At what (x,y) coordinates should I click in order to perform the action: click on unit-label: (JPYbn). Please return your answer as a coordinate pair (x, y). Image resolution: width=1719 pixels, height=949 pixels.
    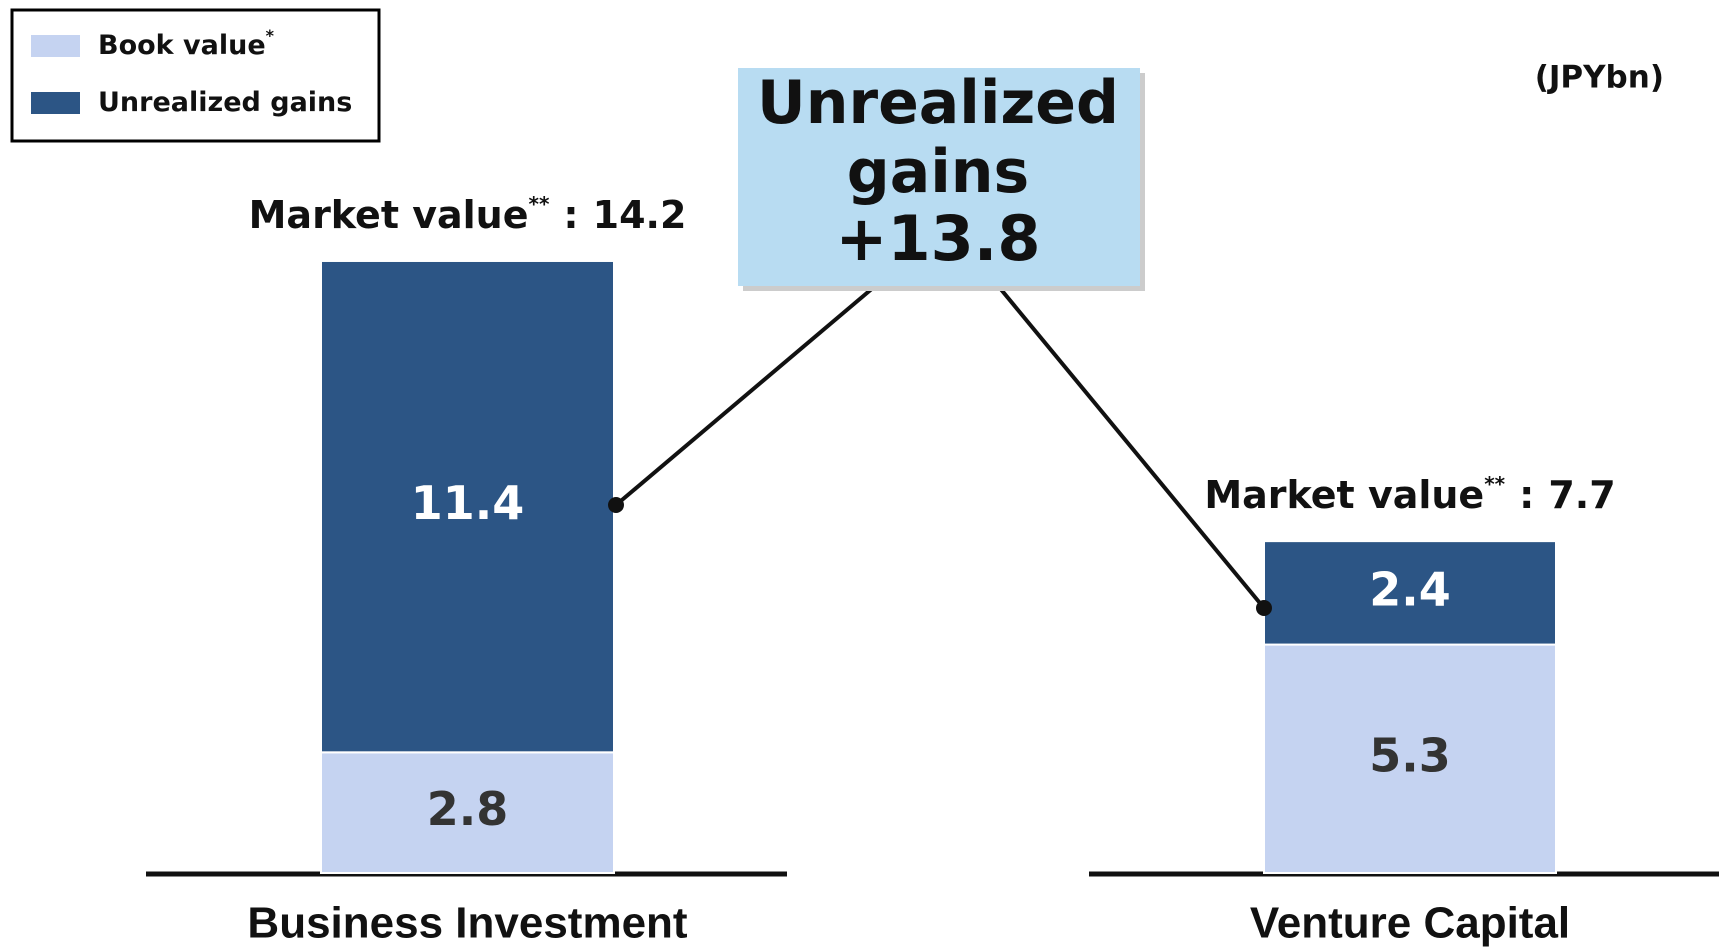
    Looking at the image, I should click on (1599, 78).